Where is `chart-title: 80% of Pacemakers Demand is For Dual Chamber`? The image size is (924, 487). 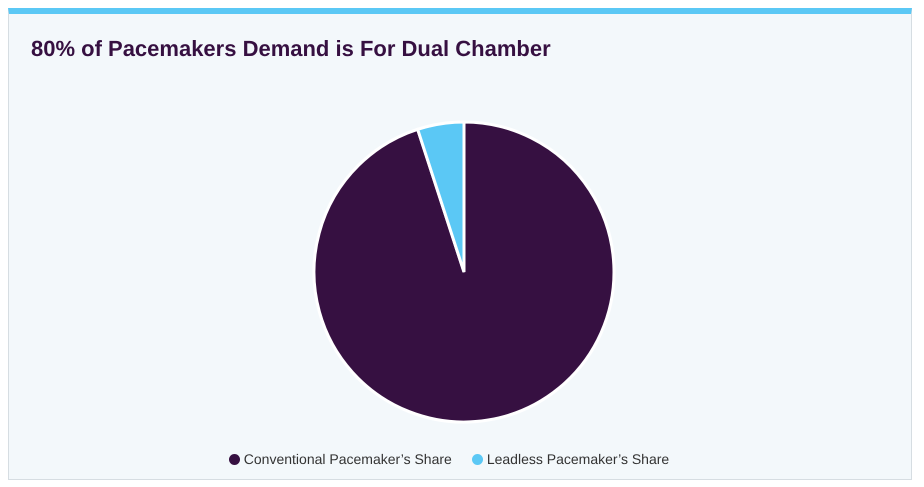
chart-title: 80% of Pacemakers Demand is For Dual Chamber is located at coordinates (291, 49).